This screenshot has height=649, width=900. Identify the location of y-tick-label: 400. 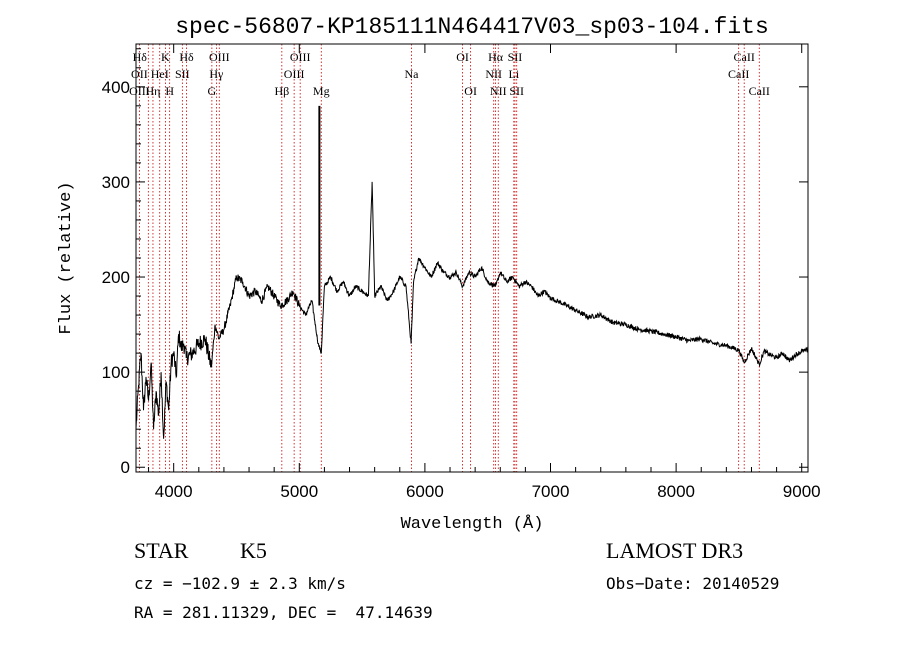
(116, 87).